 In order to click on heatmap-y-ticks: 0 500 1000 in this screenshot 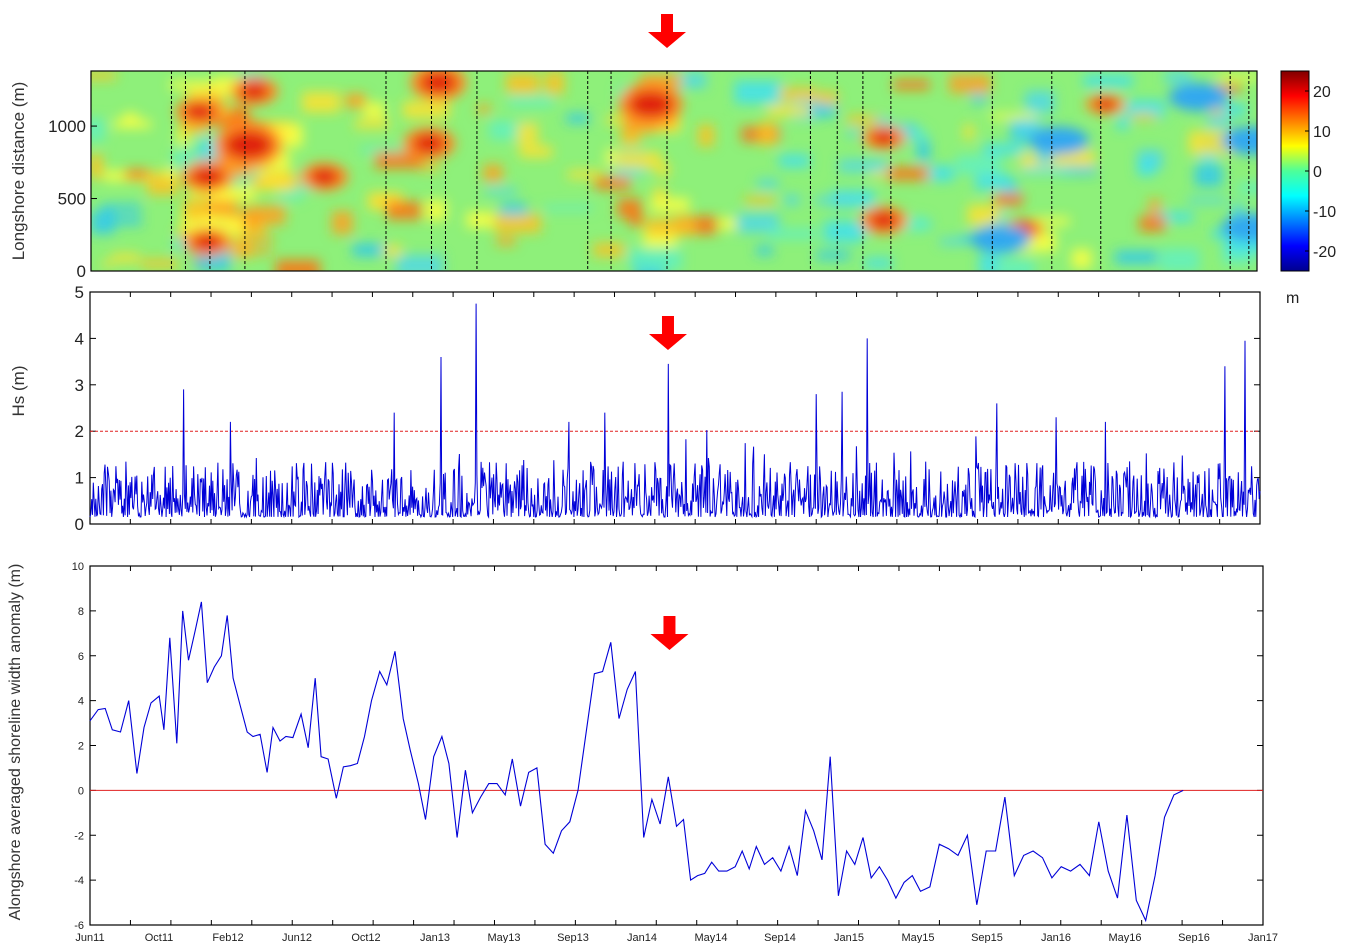, I will do `click(72, 199)`.